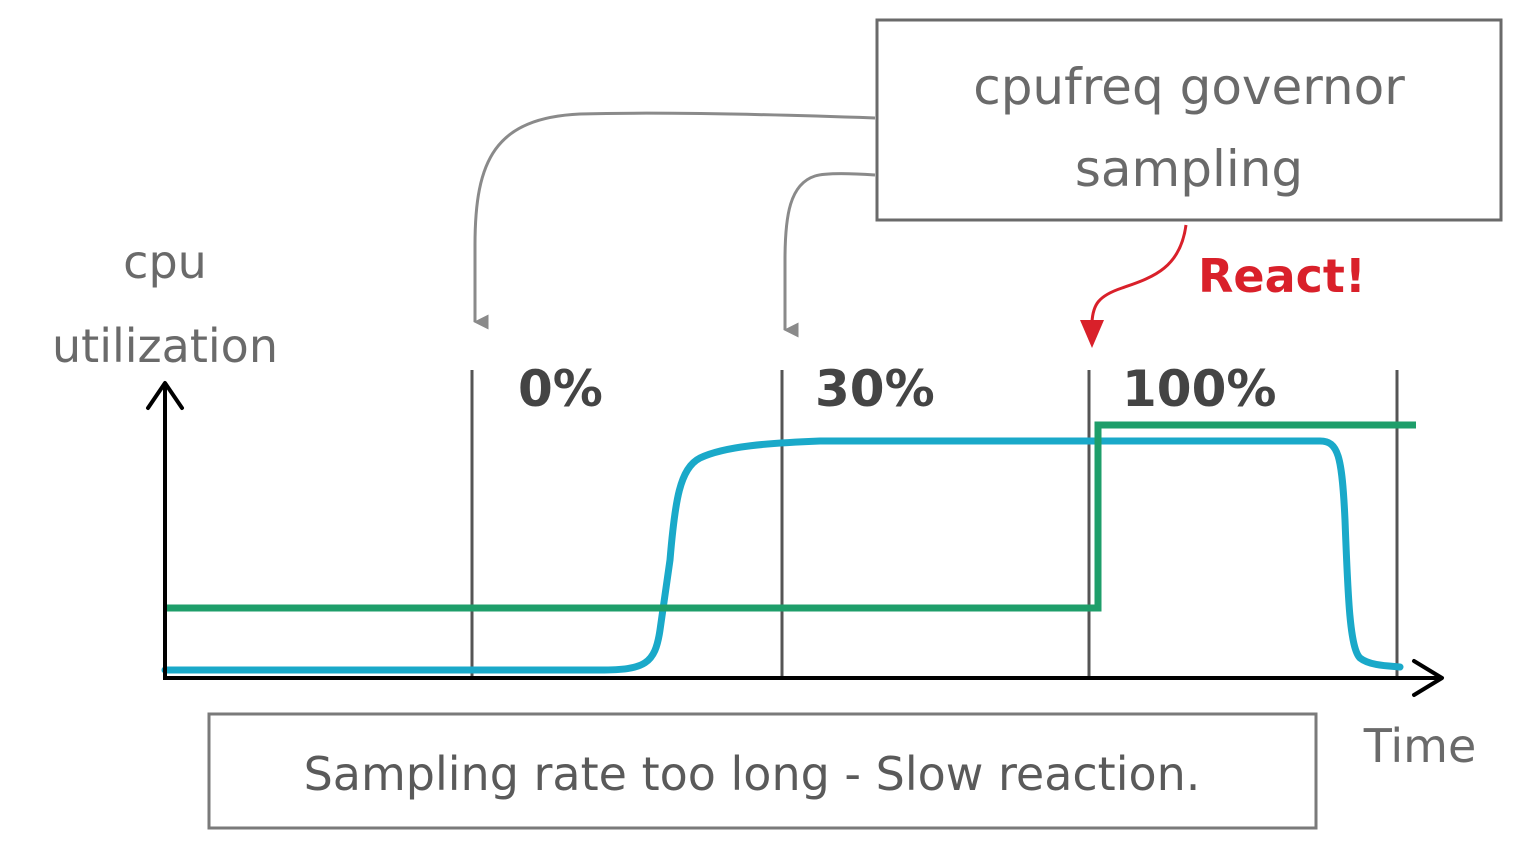 This screenshot has height=848, width=1540. I want to click on sample-label-30pct: 30%, so click(875, 389).